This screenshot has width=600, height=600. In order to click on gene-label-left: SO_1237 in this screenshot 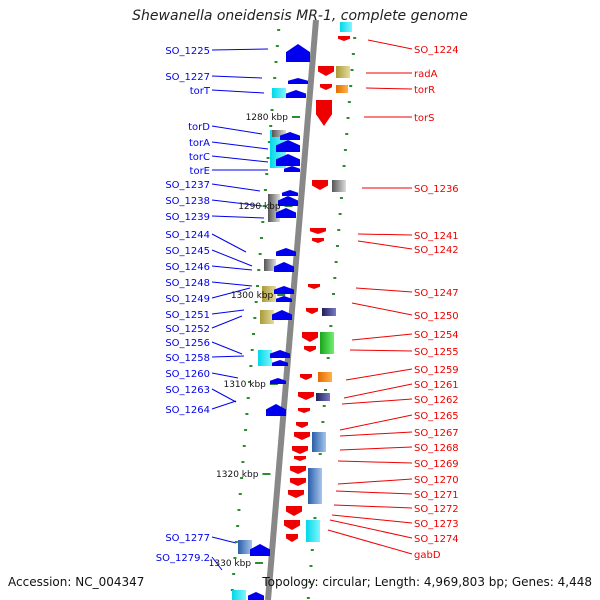, I will do `click(187, 185)`.